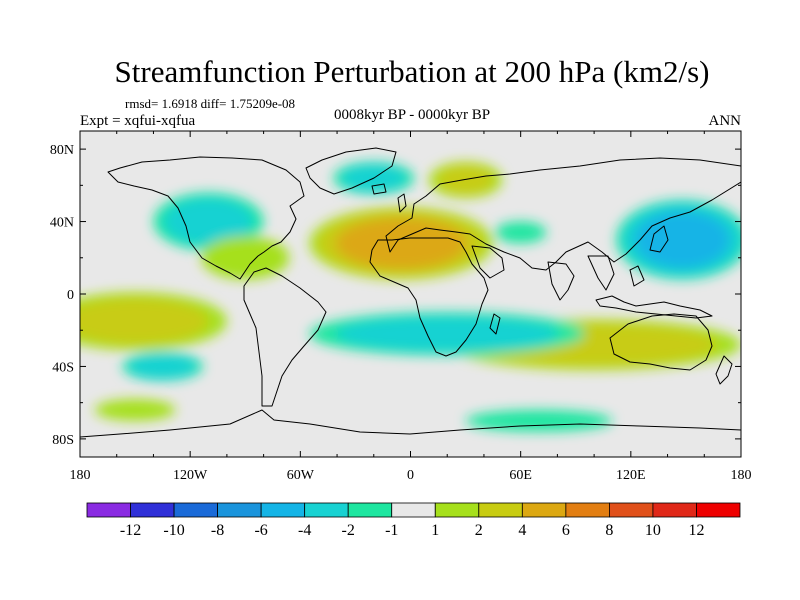 This screenshot has width=800, height=600. What do you see at coordinates (520, 475) in the screenshot?
I see `x-tick-label: 60E` at bounding box center [520, 475].